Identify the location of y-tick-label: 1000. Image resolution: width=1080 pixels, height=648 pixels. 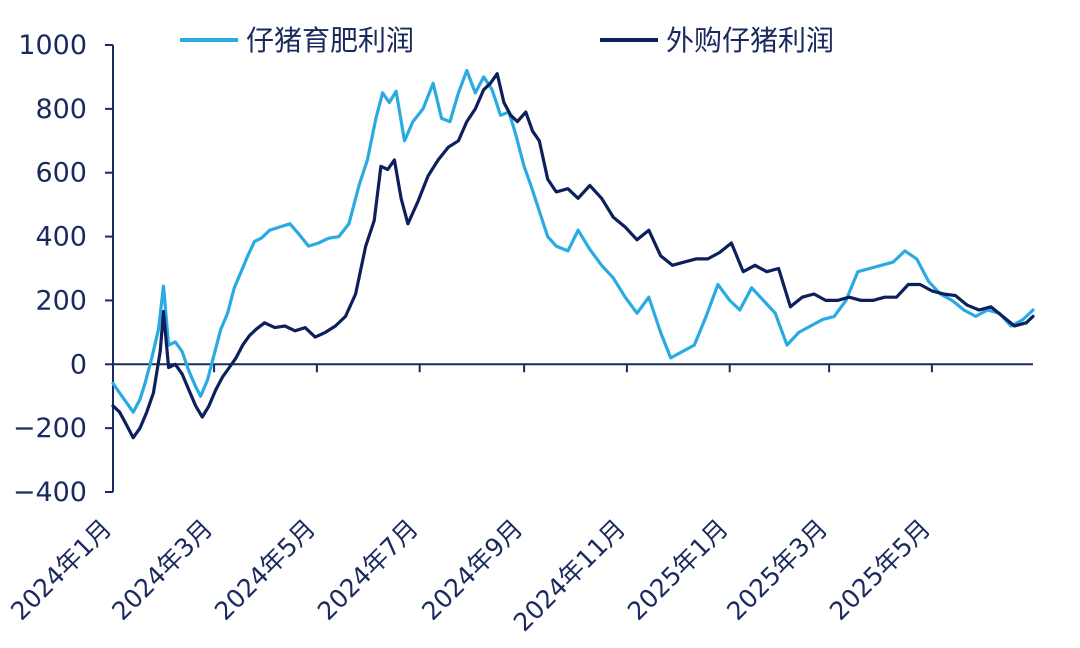
(52, 45).